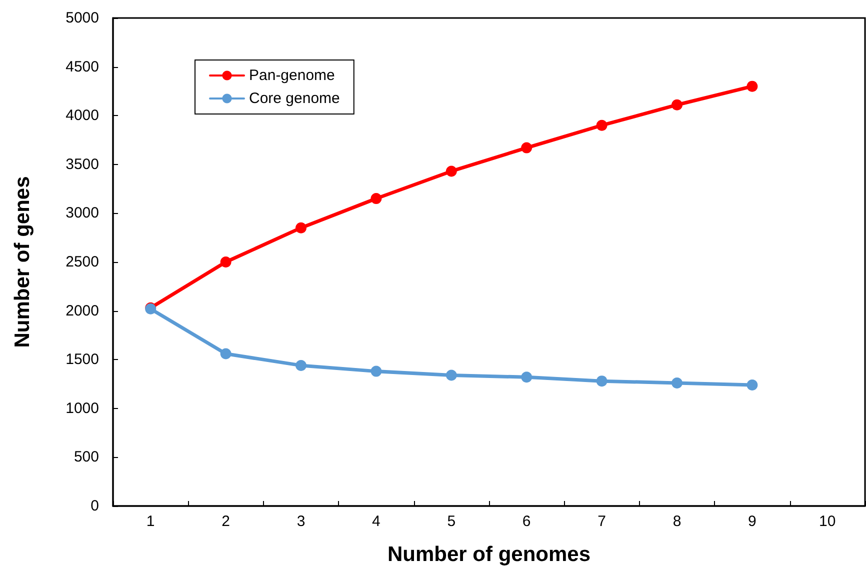  Describe the element at coordinates (677, 521) in the screenshot. I see `x-tick-label: 8` at that location.